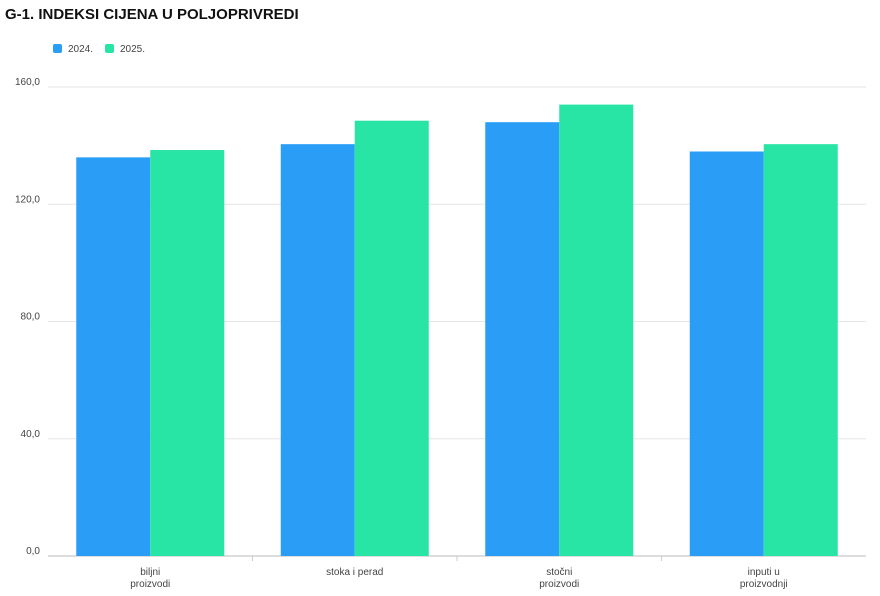 The height and width of the screenshot is (596, 880). Describe the element at coordinates (31, 317) in the screenshot. I see `y-tick-label: 80,0` at that location.